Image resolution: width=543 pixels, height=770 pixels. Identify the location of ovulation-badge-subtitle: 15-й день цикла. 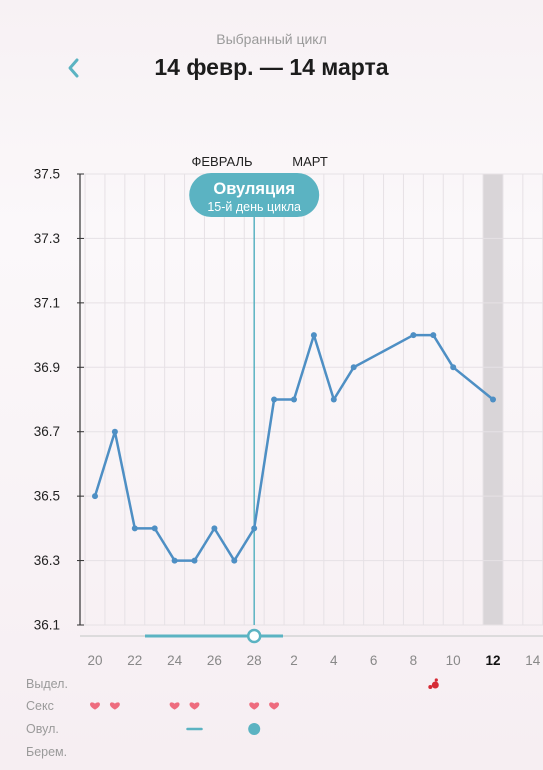
(254, 207).